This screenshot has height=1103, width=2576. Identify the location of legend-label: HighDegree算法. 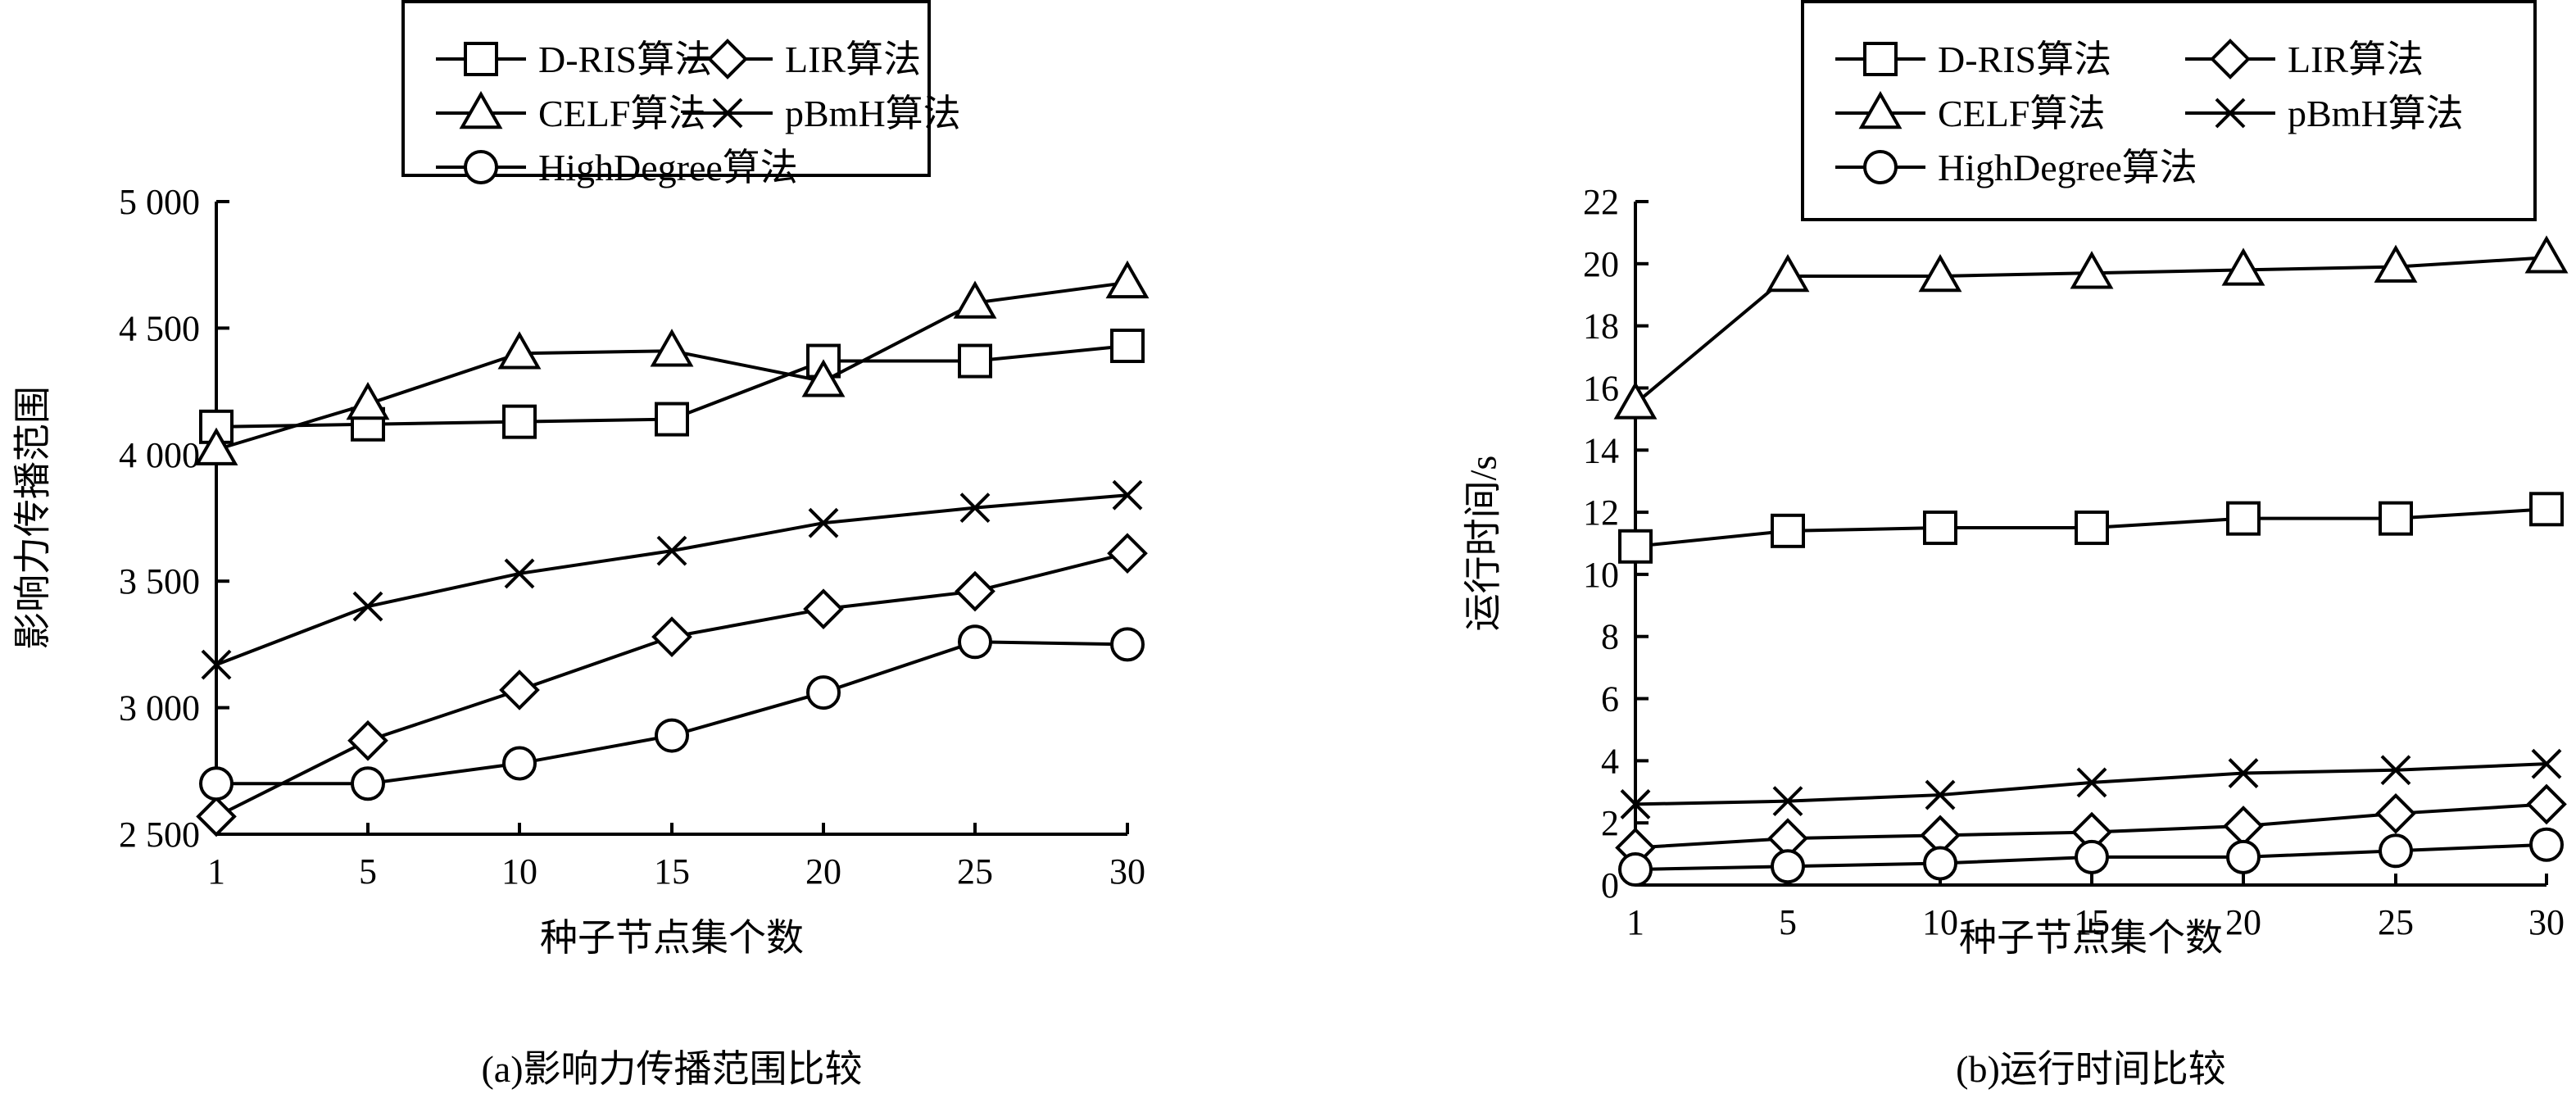
(2067, 167).